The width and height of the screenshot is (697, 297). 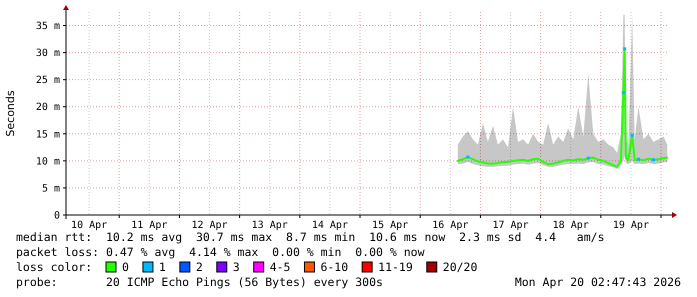 What do you see at coordinates (450, 225) in the screenshot?
I see `x-tick-label: 16 Apr` at bounding box center [450, 225].